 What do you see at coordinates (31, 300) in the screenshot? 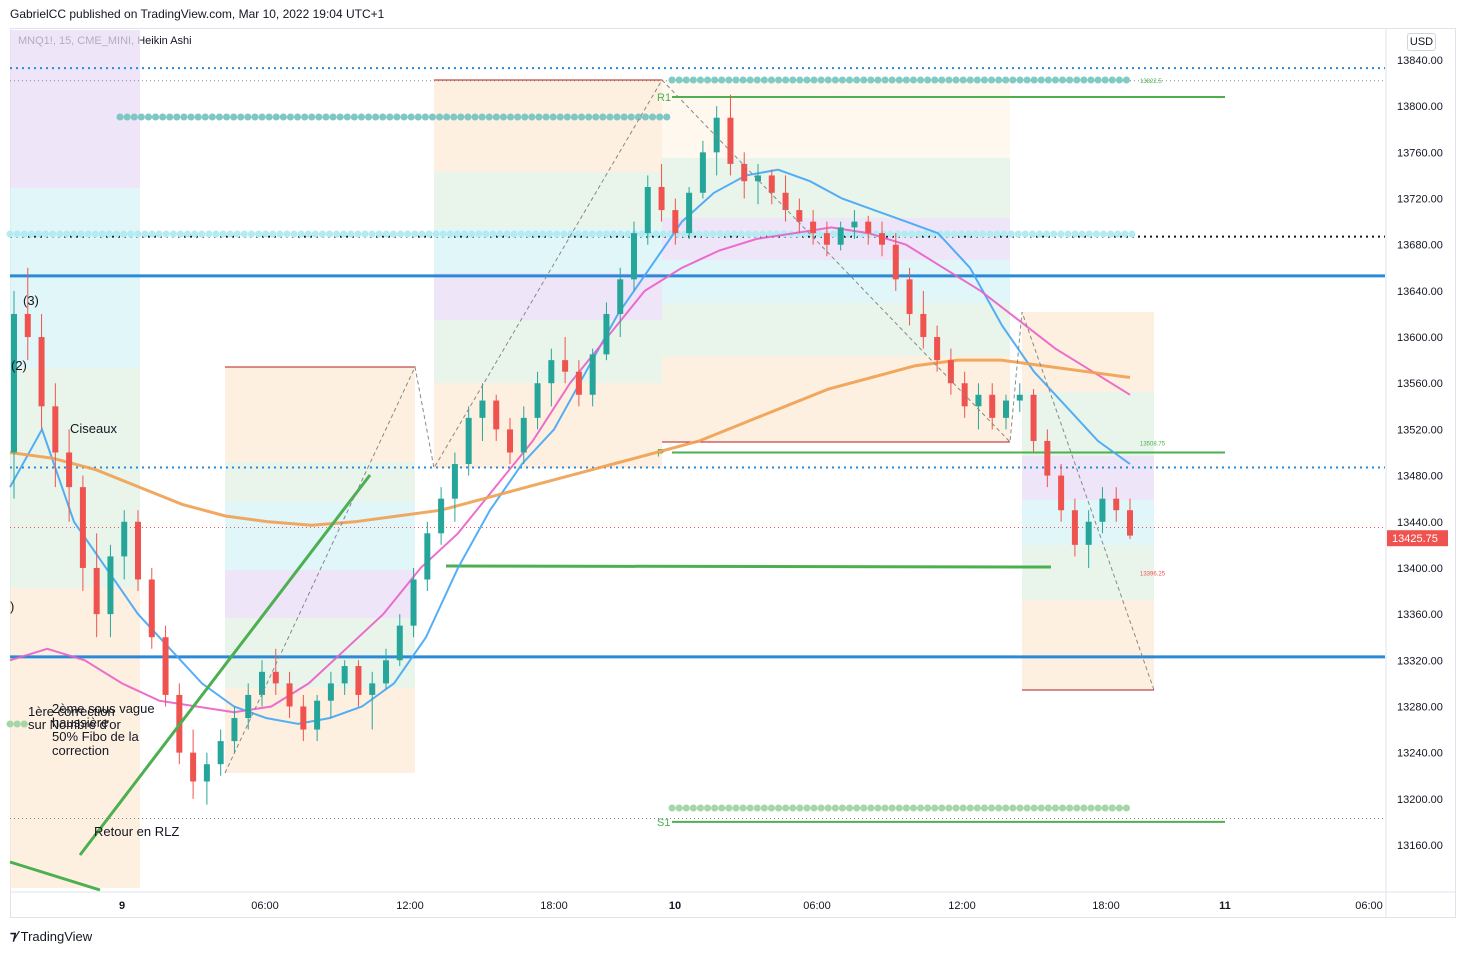
I see `annotation-text: (3)` at bounding box center [31, 300].